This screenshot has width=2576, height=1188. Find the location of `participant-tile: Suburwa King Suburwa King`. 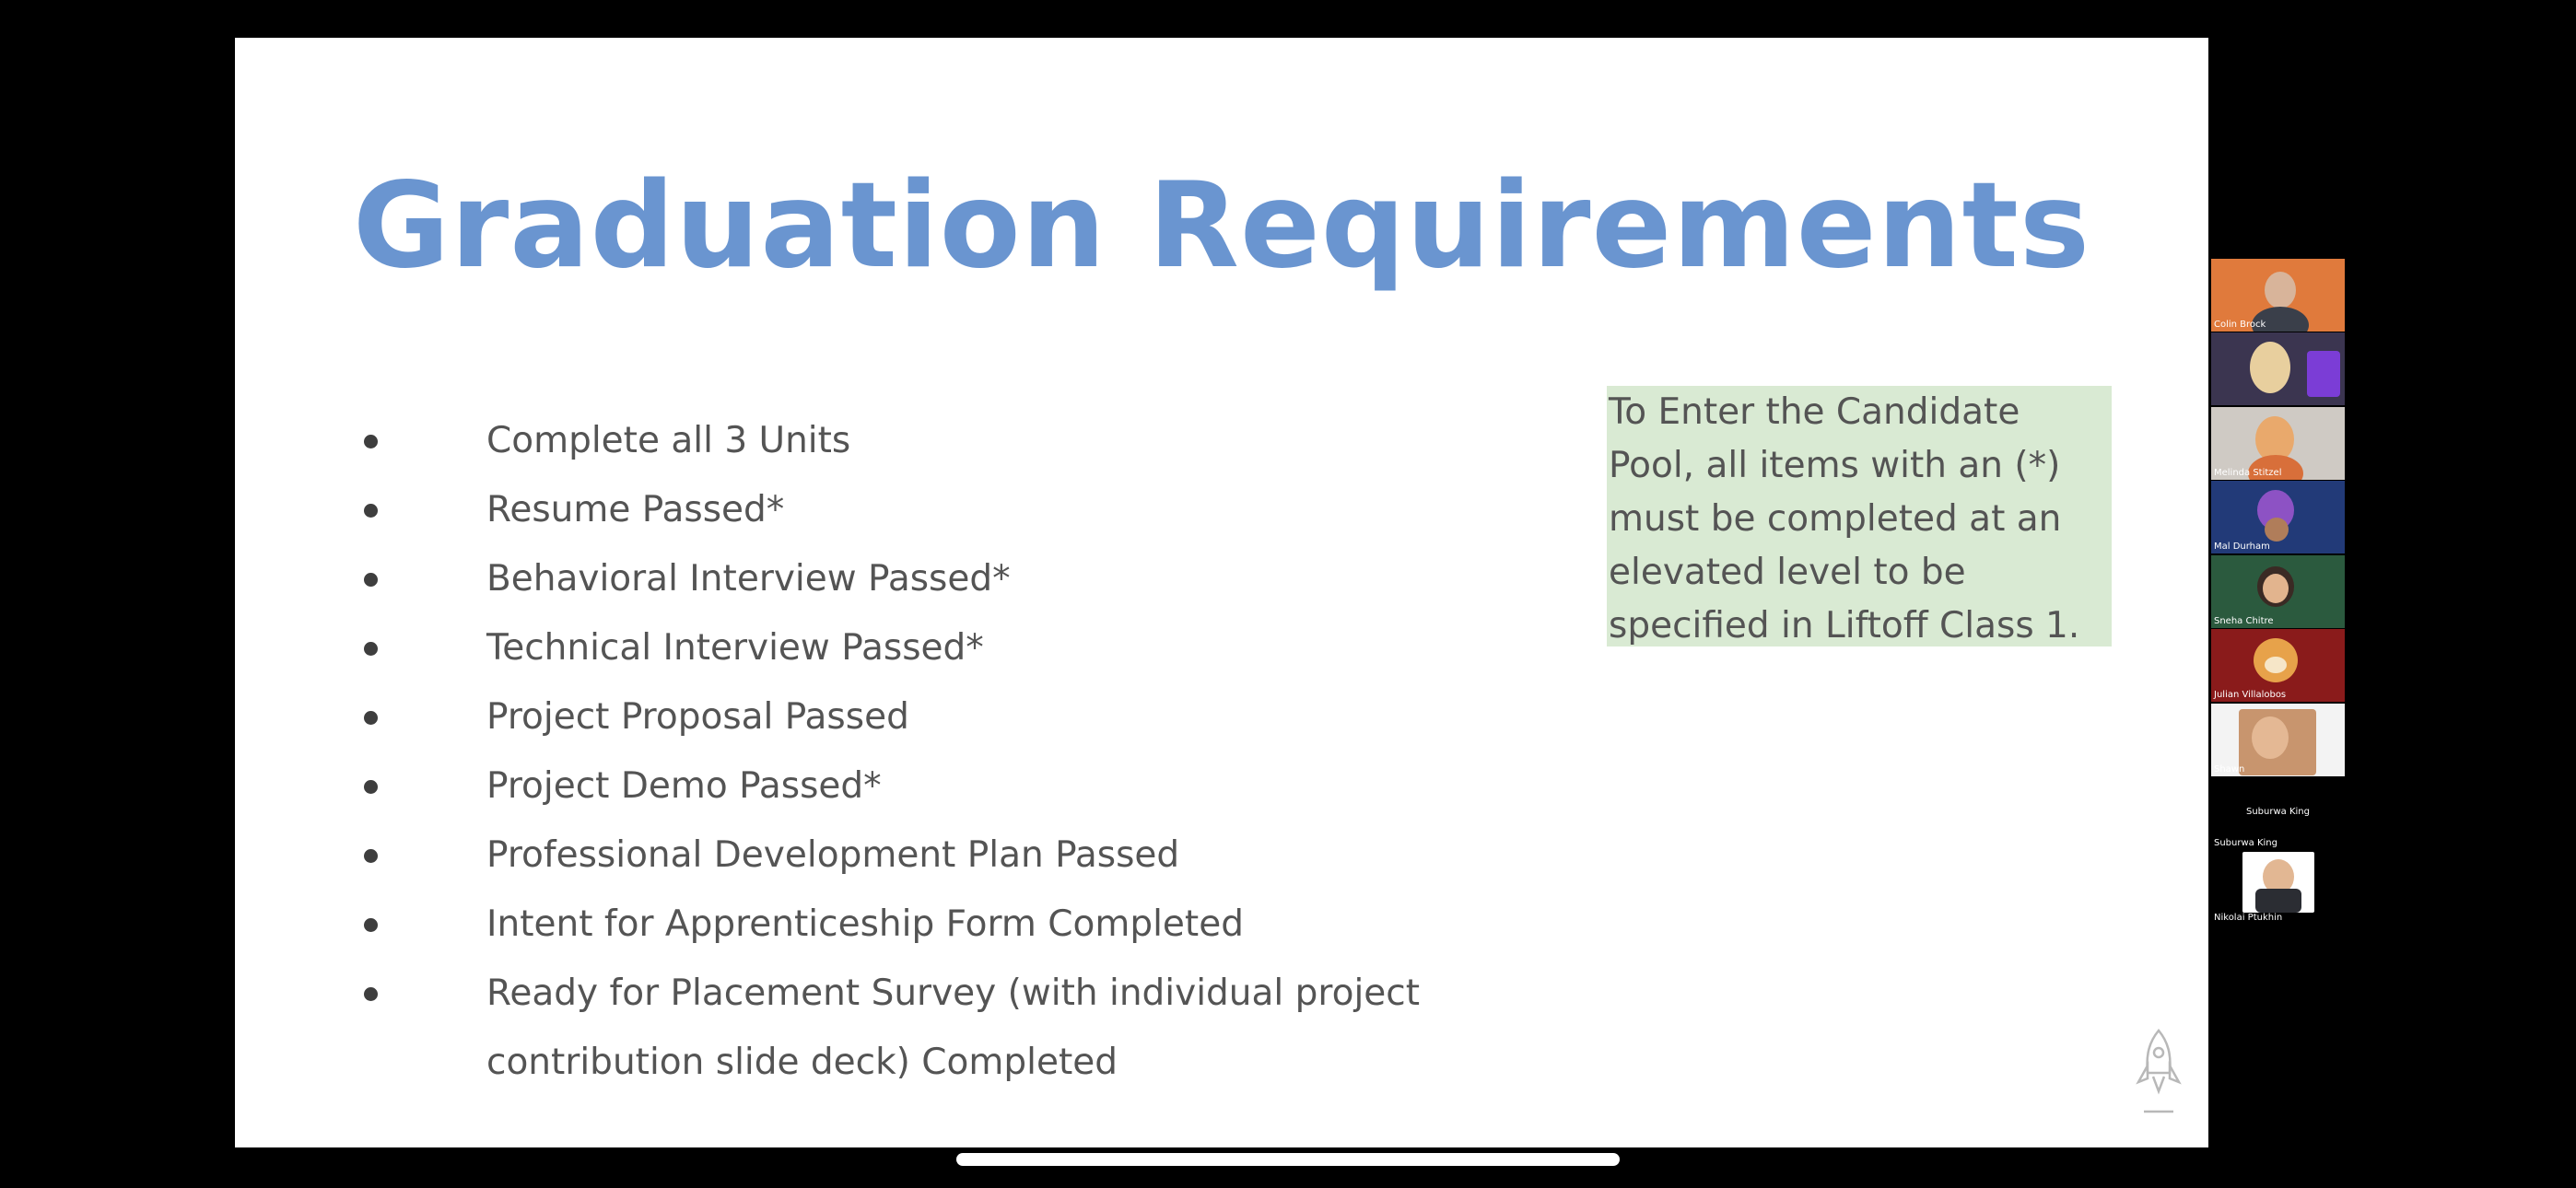

participant-tile: Suburwa King Suburwa King is located at coordinates (2278, 813).